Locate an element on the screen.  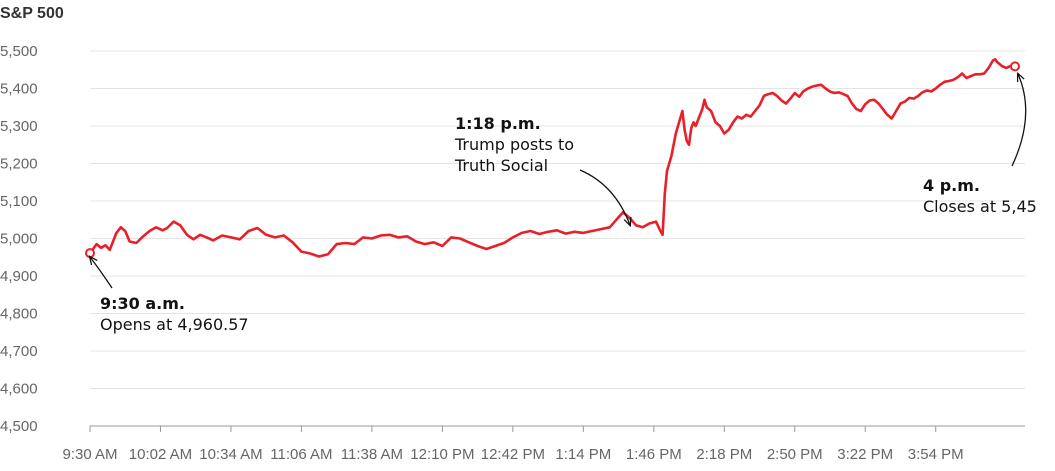
close-marker is located at coordinates (1015, 66).